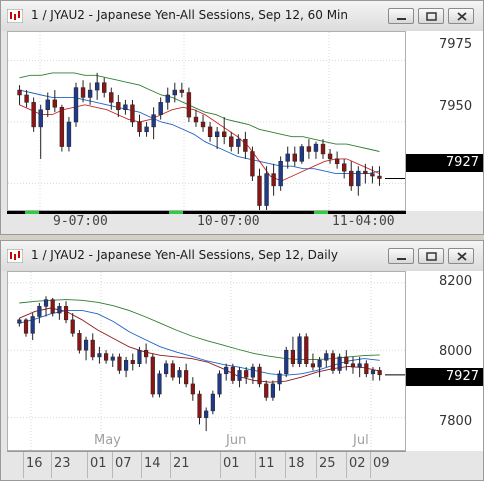  I want to click on chart-app-icon, so click(15, 16).